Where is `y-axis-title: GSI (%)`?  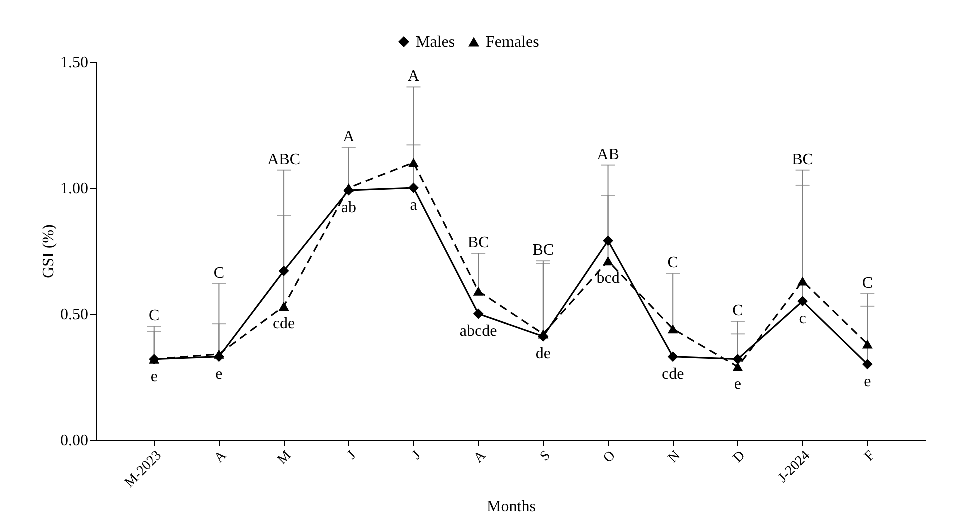 y-axis-title: GSI (%) is located at coordinates (49, 251).